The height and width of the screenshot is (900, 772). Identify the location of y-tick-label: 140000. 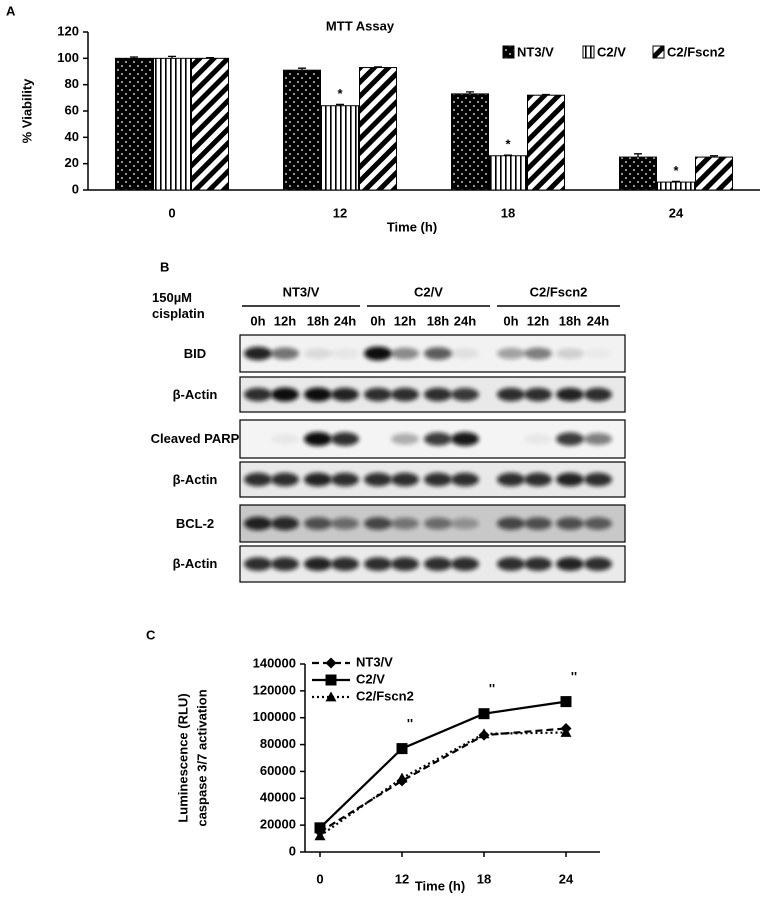
(274, 662).